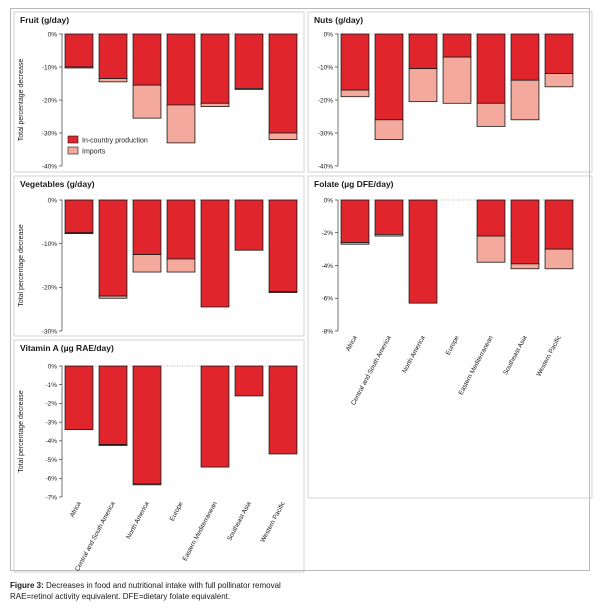  I want to click on x-category-label: Western Pacific, so click(273, 522).